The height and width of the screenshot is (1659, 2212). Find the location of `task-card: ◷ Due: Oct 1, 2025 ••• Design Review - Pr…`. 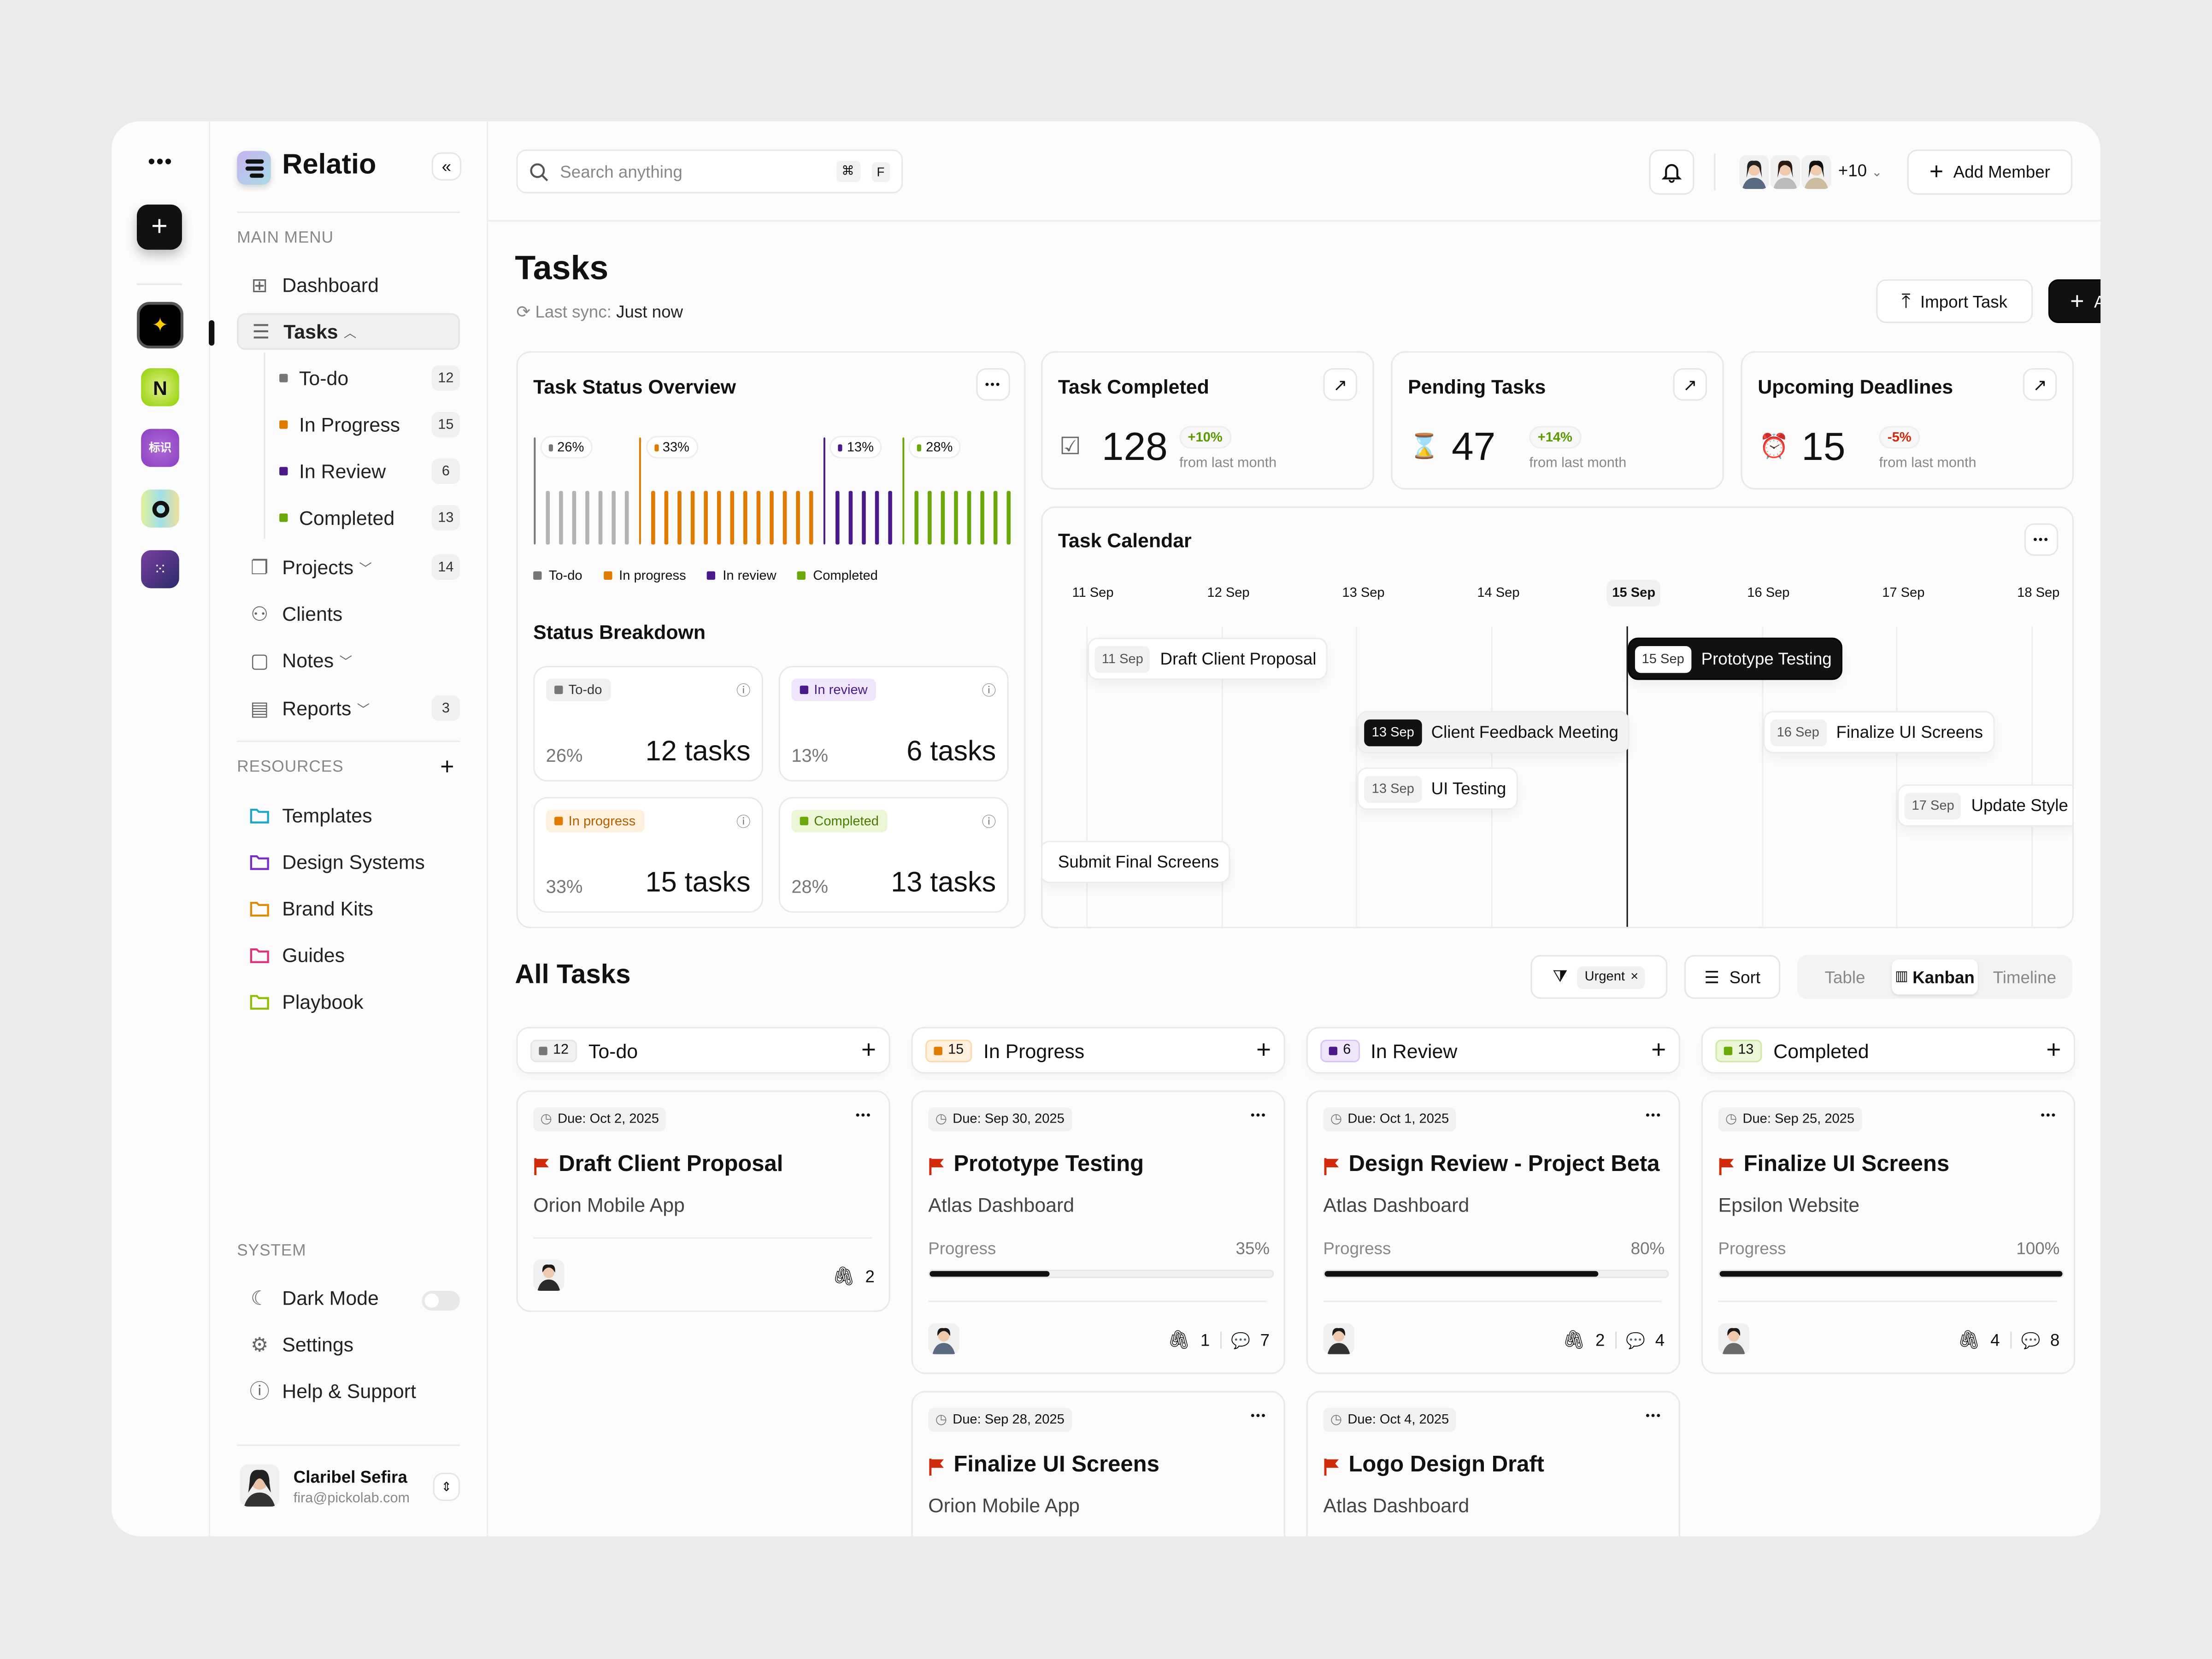

task-card: ◷ Due: Oct 1, 2025 ••• Design Review - Pr… is located at coordinates (1493, 1232).